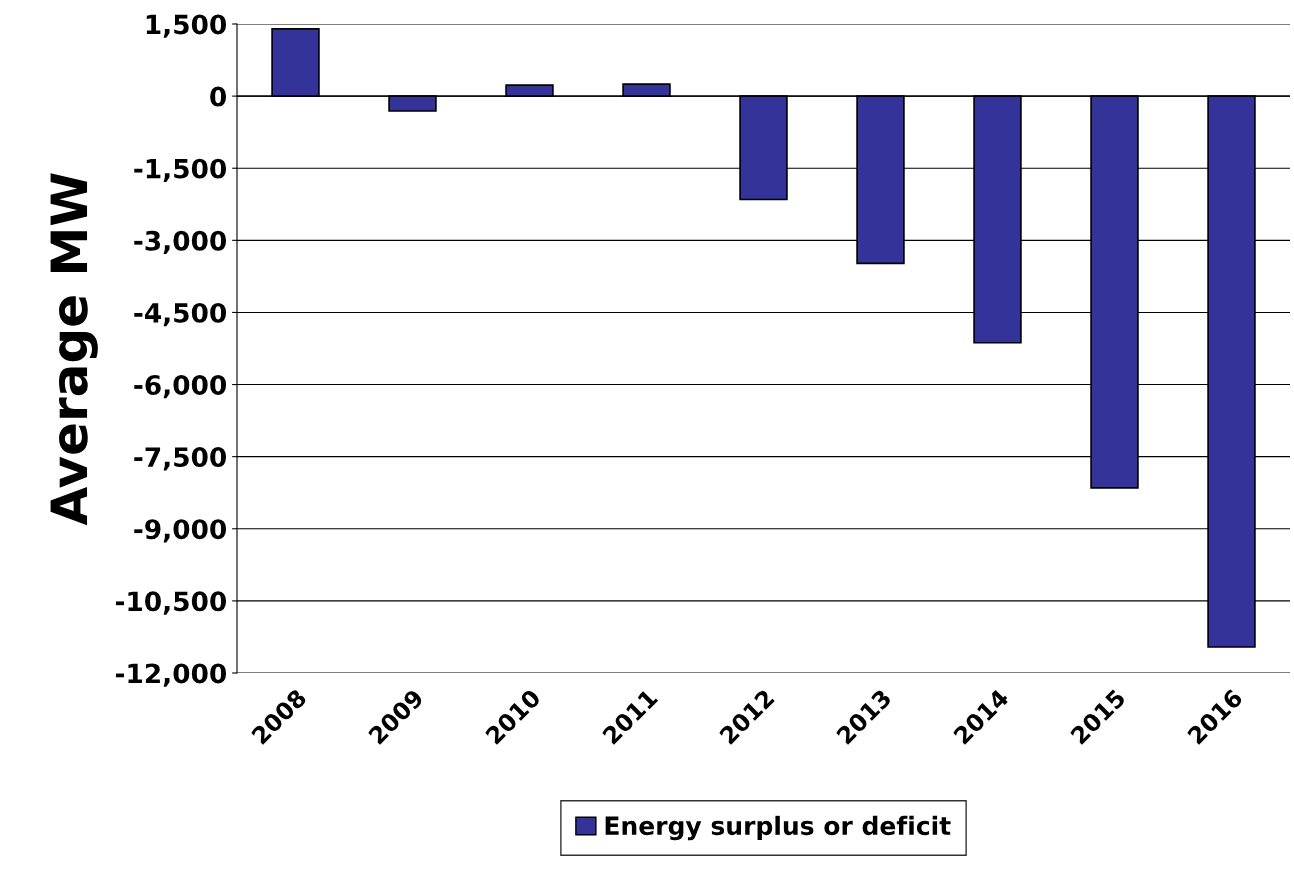 This screenshot has width=1294, height=879. Describe the element at coordinates (186, 26) in the screenshot. I see `y-tick-label: 1,500` at that location.